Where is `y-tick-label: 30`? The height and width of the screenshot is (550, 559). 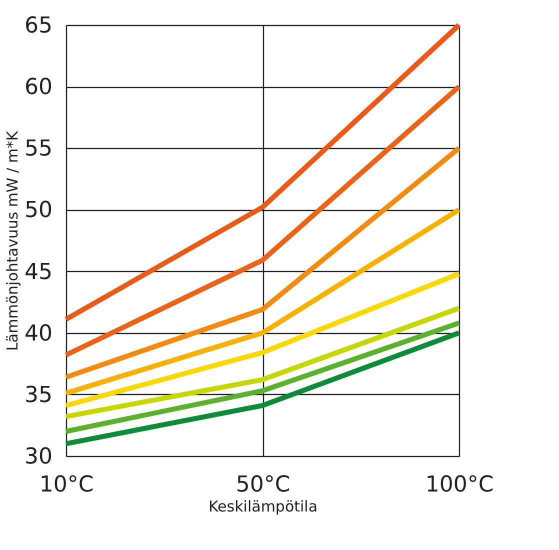 y-tick-label: 30 is located at coordinates (38, 457).